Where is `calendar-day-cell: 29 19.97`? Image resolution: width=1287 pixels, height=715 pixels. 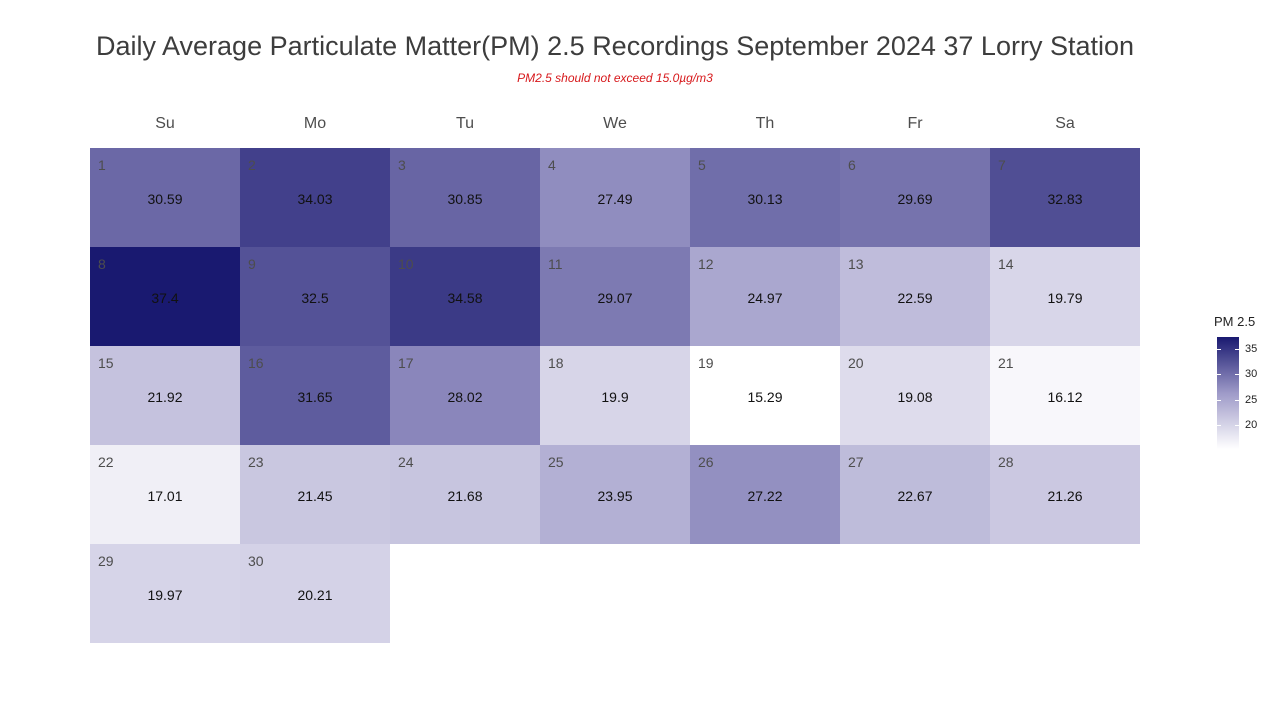 calendar-day-cell: 29 19.97 is located at coordinates (165, 593).